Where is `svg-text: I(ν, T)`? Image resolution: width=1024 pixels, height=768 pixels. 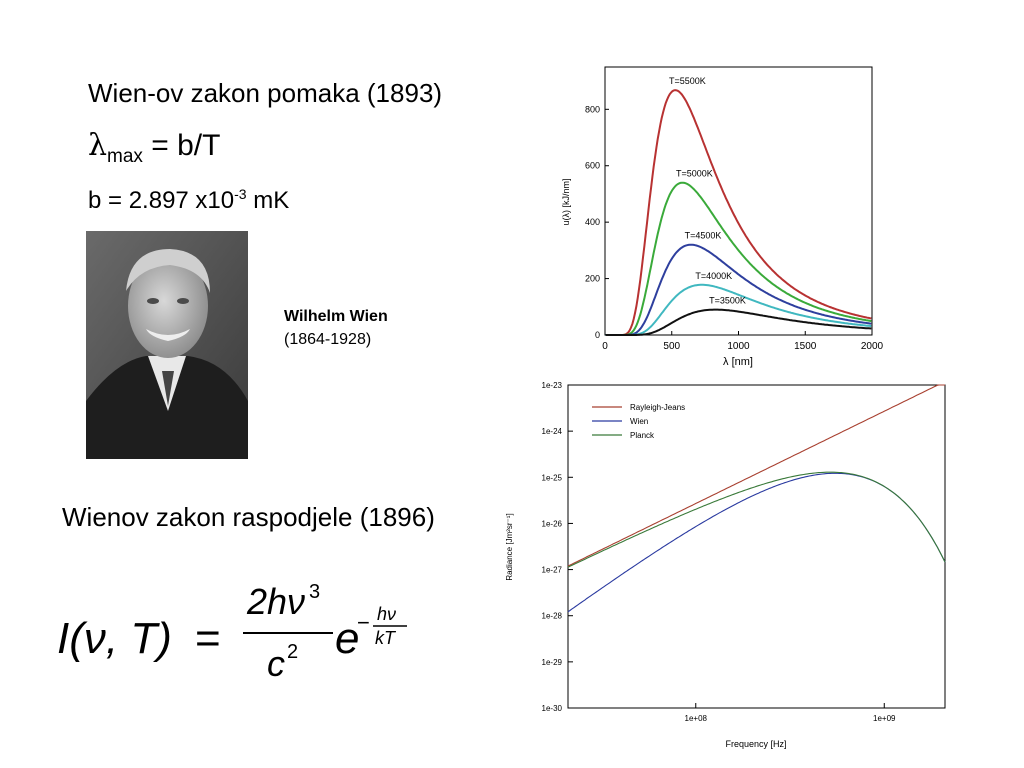 svg-text: I(ν, T) is located at coordinates (114, 638).